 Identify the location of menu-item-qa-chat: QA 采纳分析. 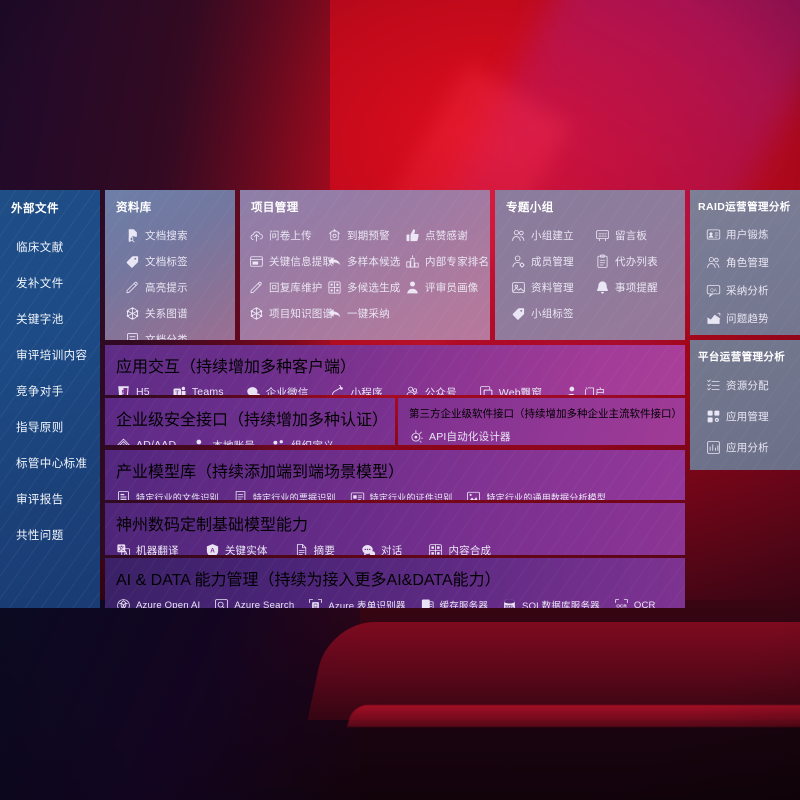
(753, 290).